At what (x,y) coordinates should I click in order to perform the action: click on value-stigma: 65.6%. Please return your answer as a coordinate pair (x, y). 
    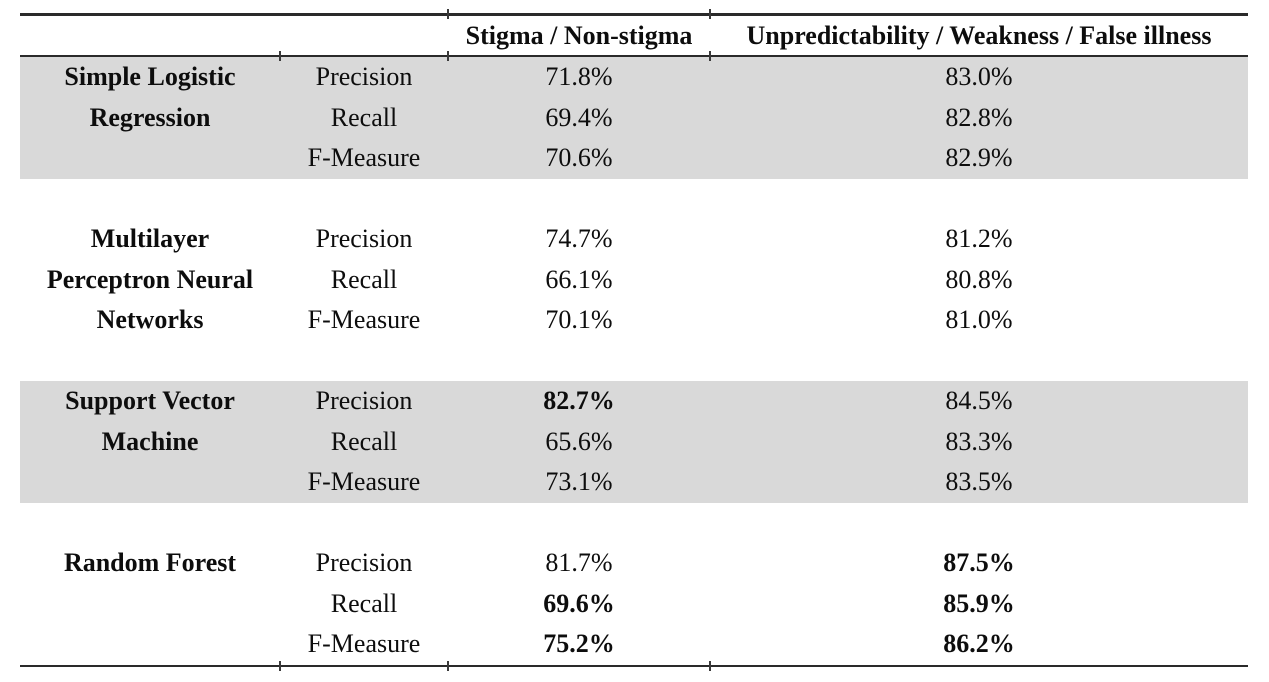
    Looking at the image, I should click on (579, 441).